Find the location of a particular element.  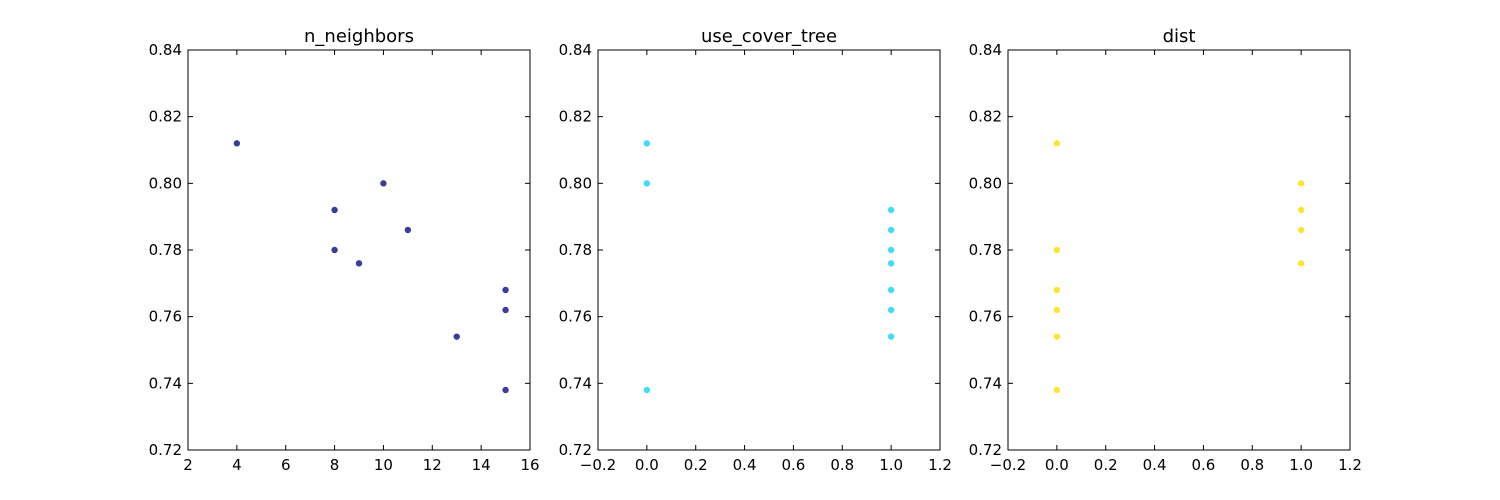

x-tick-label: 8 is located at coordinates (335, 465).